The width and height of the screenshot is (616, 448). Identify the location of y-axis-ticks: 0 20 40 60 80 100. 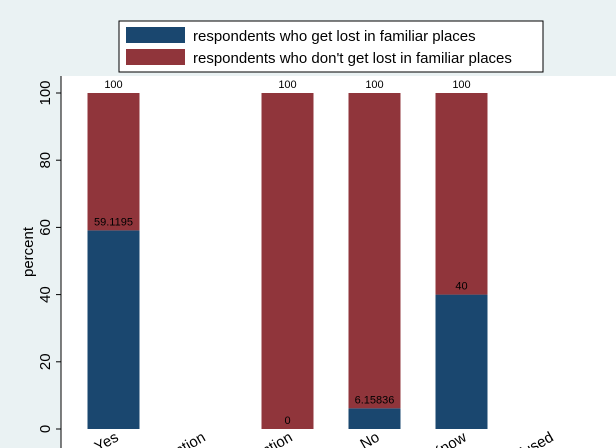
(49, 256).